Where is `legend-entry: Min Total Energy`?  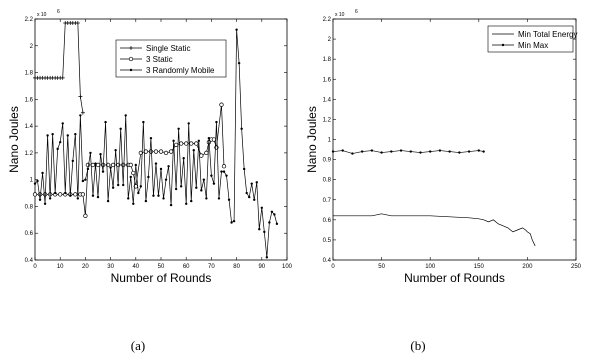
legend-entry: Min Total Energy is located at coordinates (547, 34).